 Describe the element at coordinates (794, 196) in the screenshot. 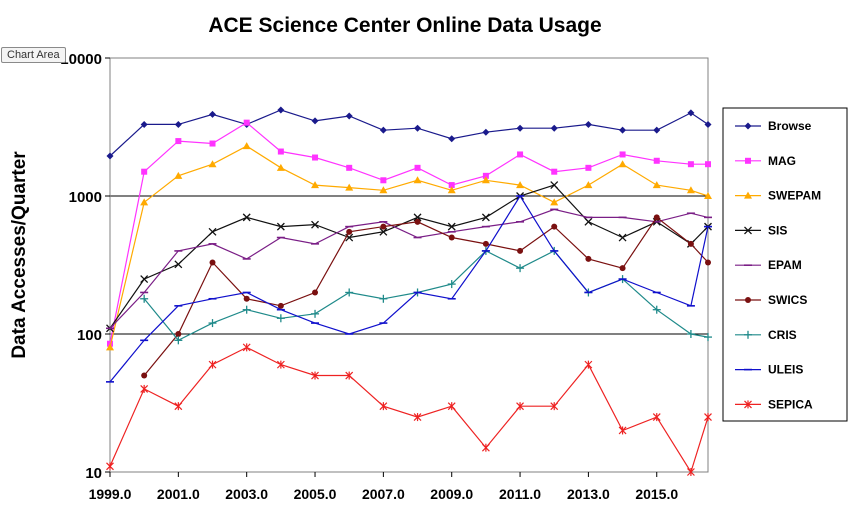

I see `legend-label-swepam: SWEPAM` at that location.